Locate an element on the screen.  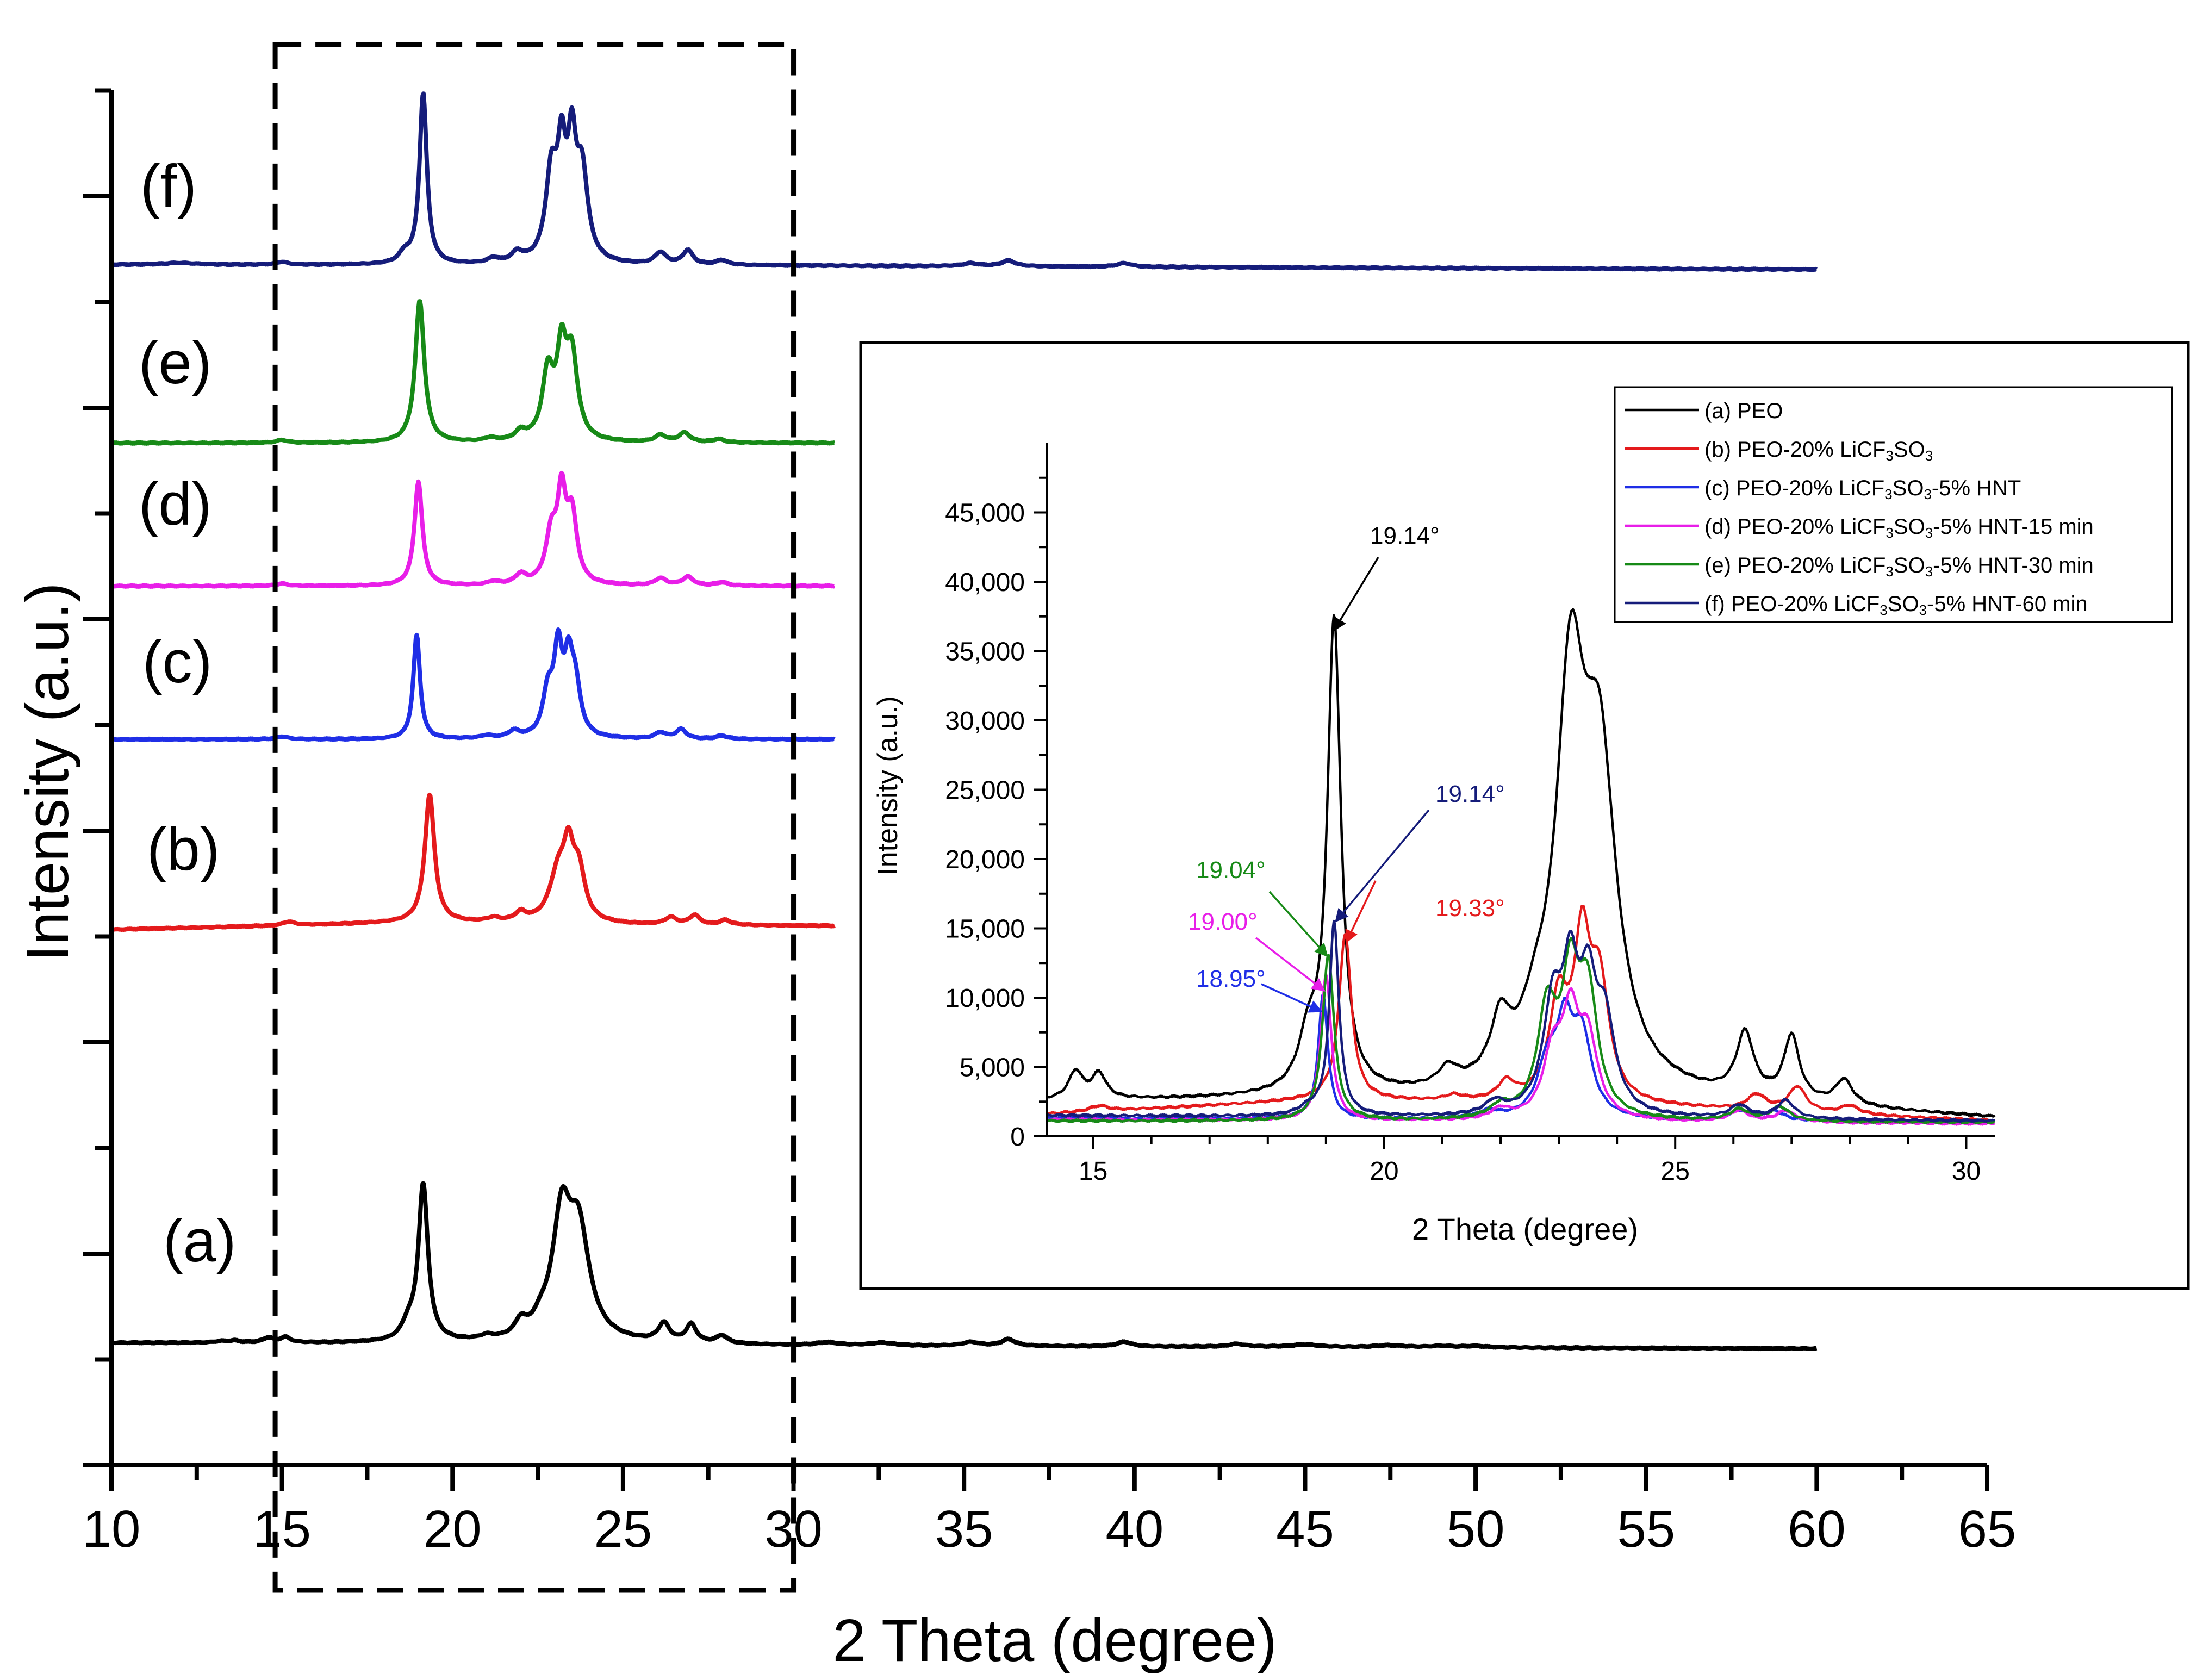
main-x-tick-label: 55 is located at coordinates (1646, 1529).